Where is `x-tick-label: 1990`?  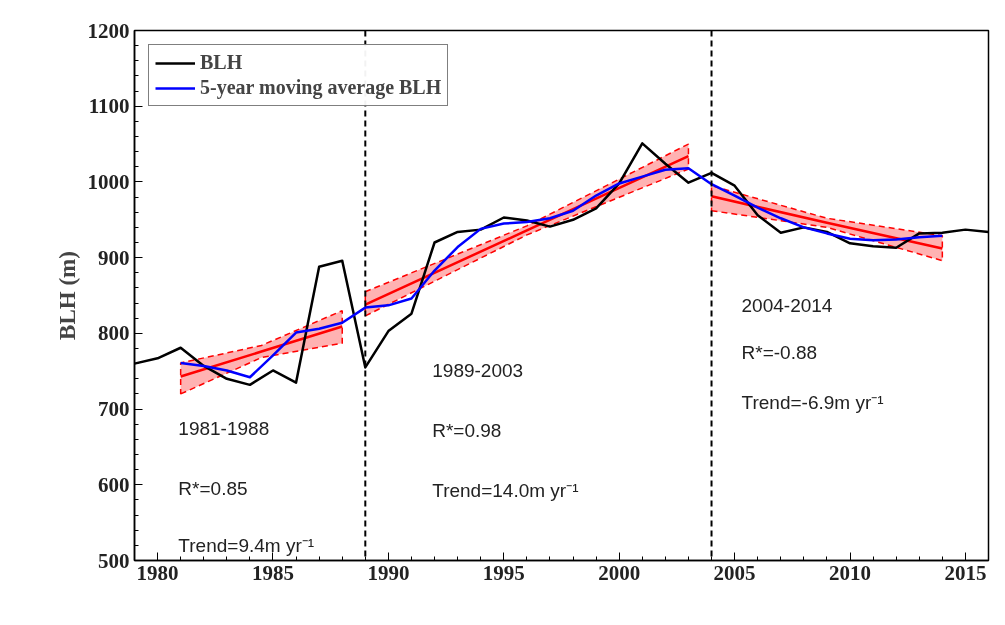 x-tick-label: 1990 is located at coordinates (388, 572).